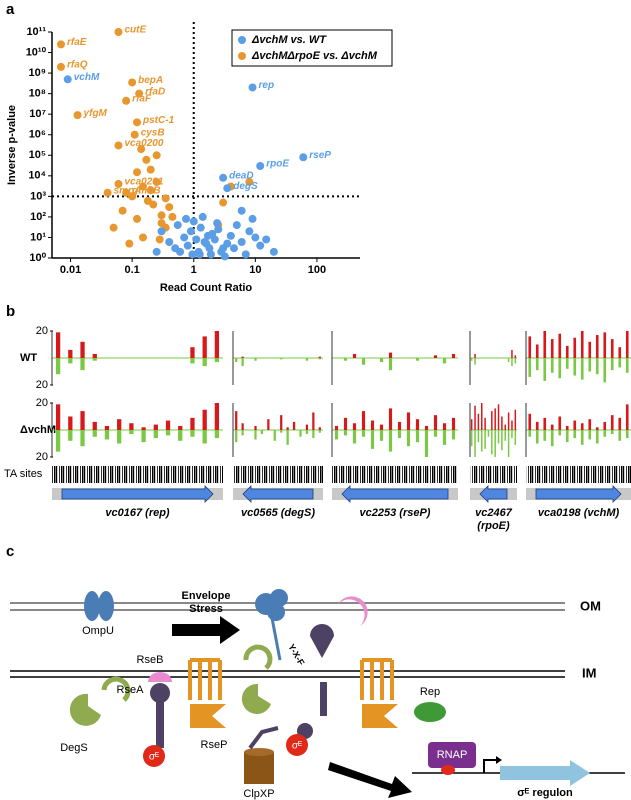 This screenshot has height=800, width=631. What do you see at coordinates (206, 630) in the screenshot?
I see `stress-arrow` at bounding box center [206, 630].